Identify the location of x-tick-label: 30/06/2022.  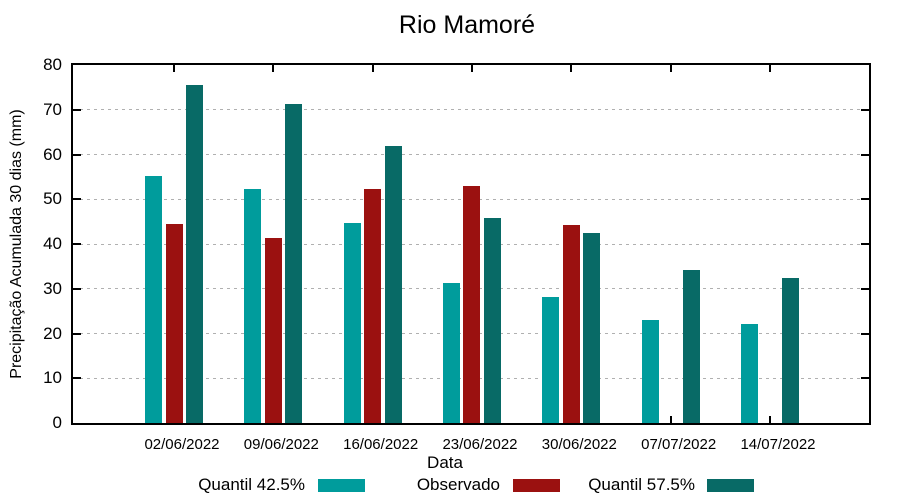
(579, 444).